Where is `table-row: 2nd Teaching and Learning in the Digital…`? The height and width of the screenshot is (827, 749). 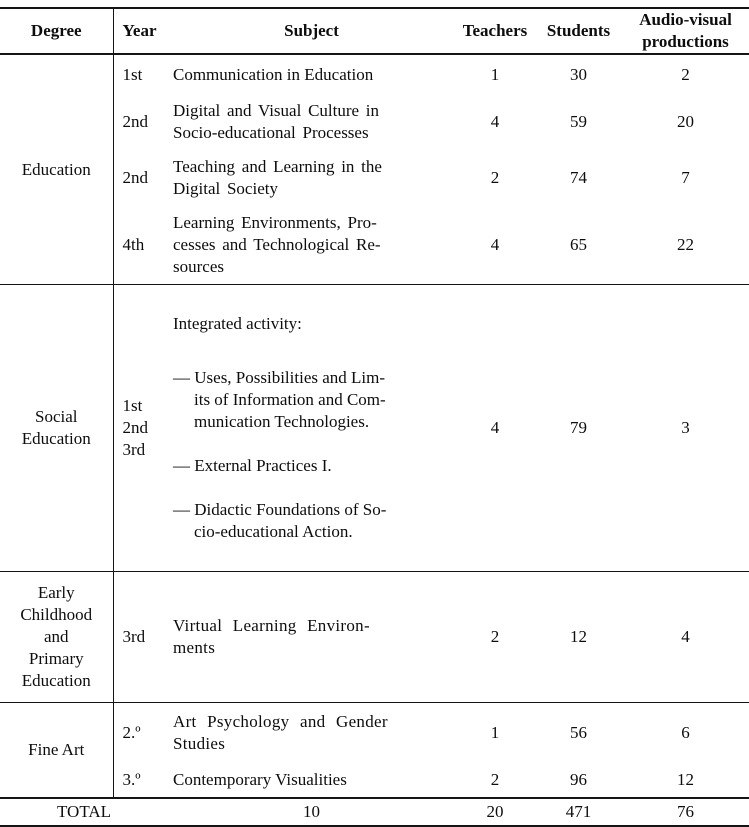
table-row: 2nd Teaching and Learning in the Digital… is located at coordinates (374, 178).